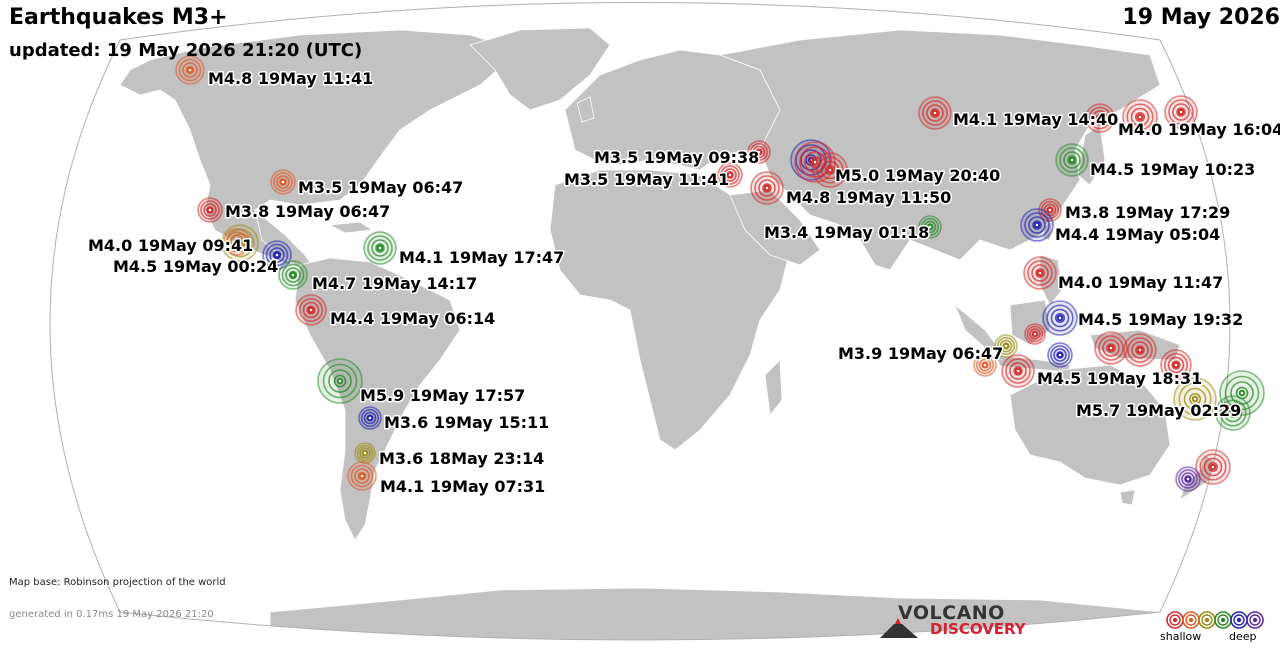  What do you see at coordinates (977, 328) in the screenshot?
I see `indonesia-sumatra` at bounding box center [977, 328].